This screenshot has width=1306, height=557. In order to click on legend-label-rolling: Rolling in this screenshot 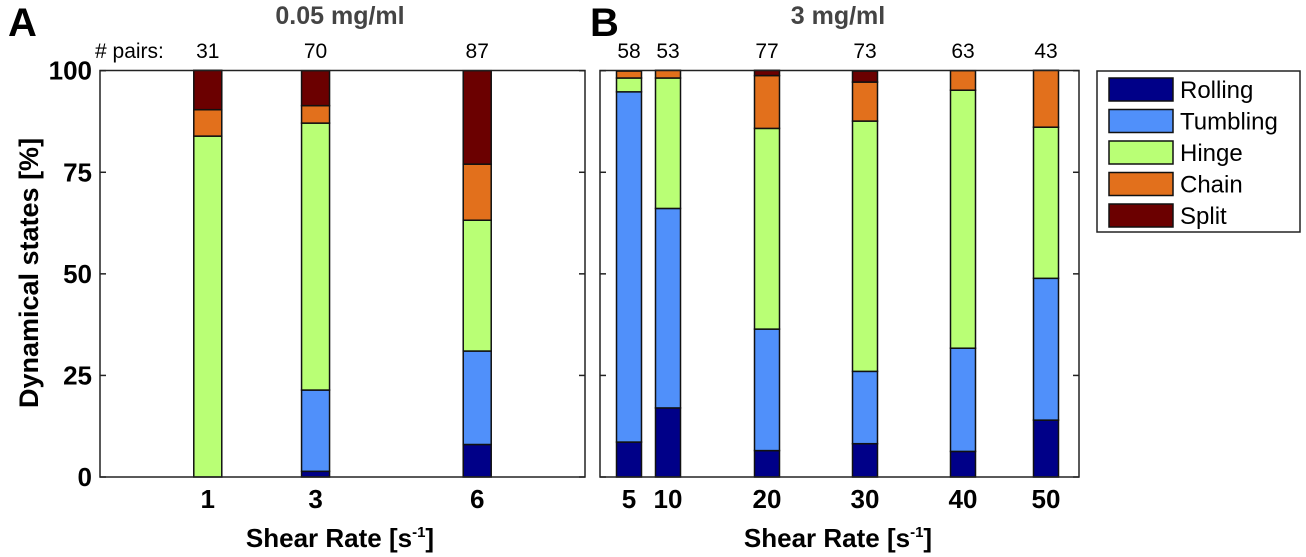, I will do `click(1216, 90)`.